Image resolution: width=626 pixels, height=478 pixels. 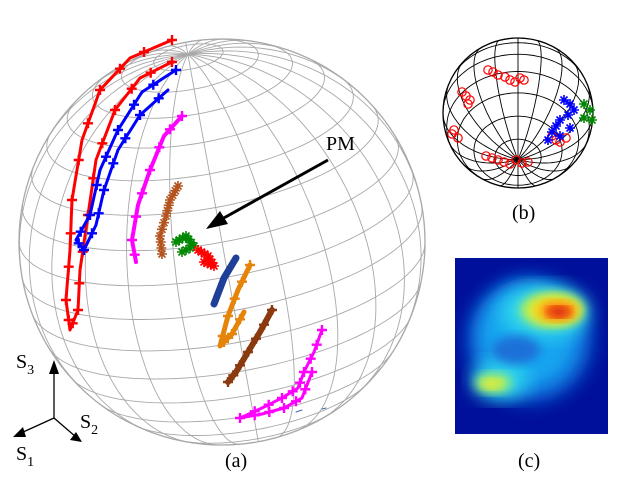 I want to click on panel-b: (b), so click(x=519, y=130).